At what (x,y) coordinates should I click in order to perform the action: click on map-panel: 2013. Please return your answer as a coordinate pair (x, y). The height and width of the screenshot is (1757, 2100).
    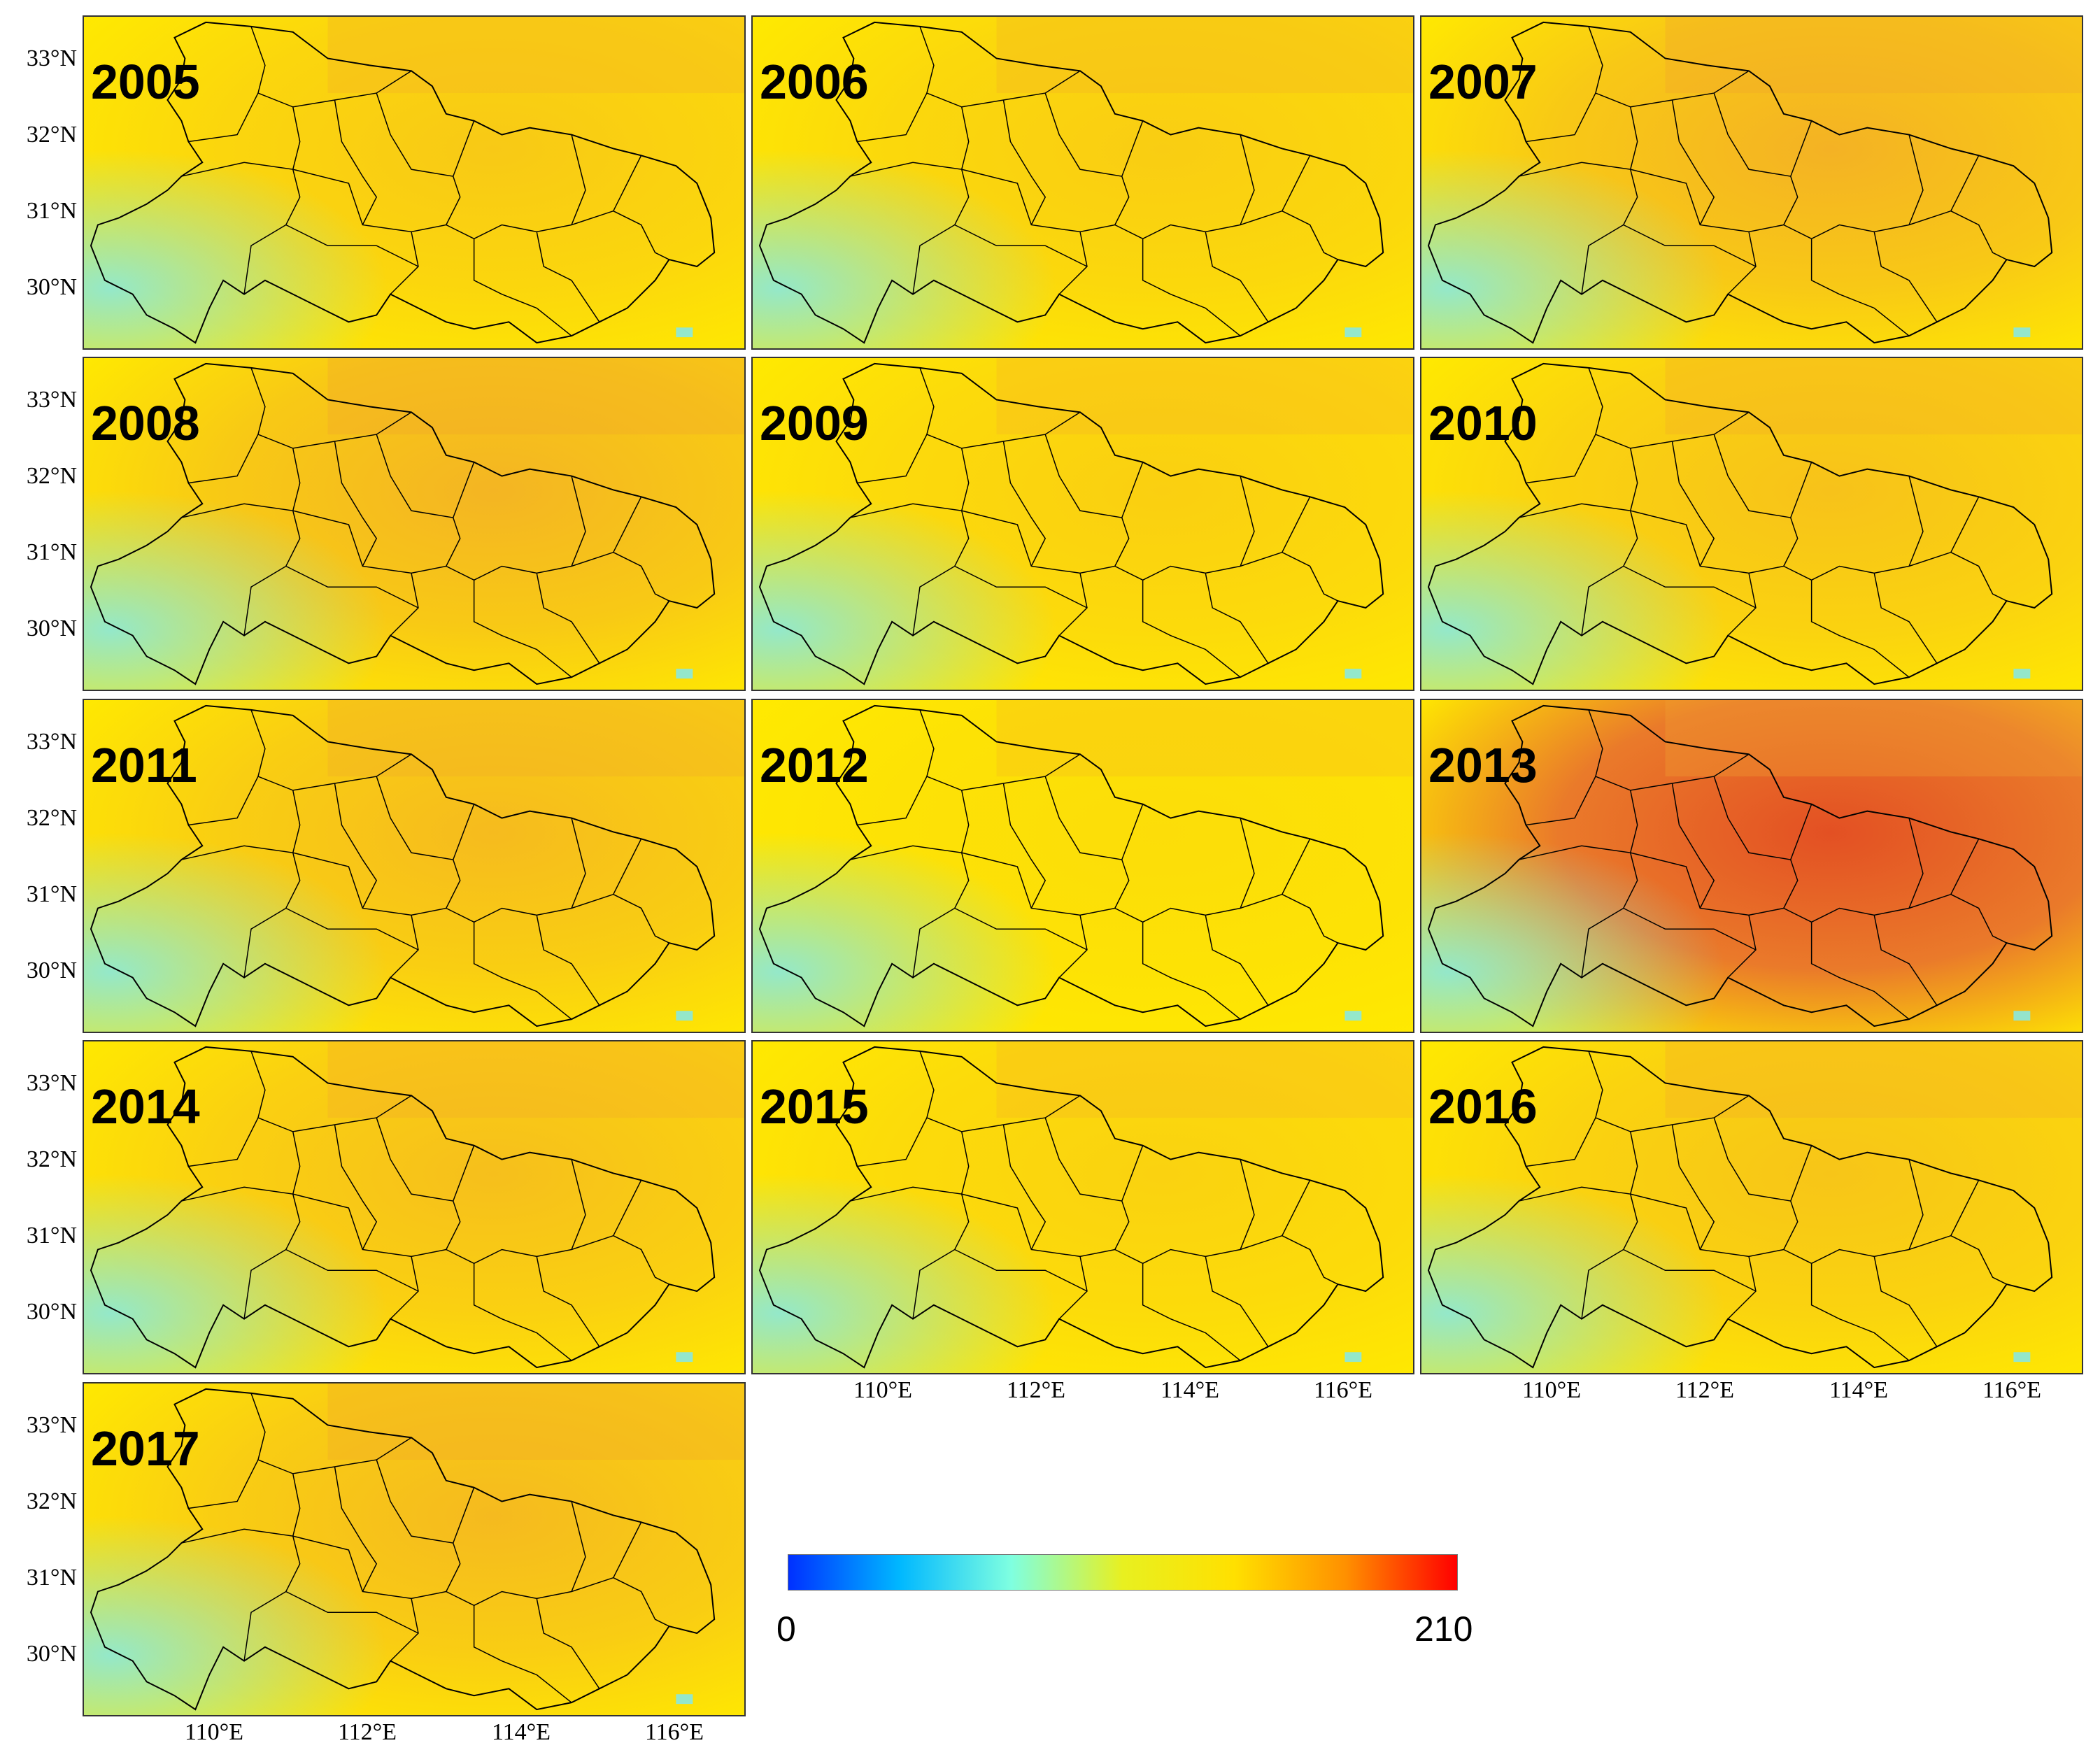
    Looking at the image, I should click on (1751, 866).